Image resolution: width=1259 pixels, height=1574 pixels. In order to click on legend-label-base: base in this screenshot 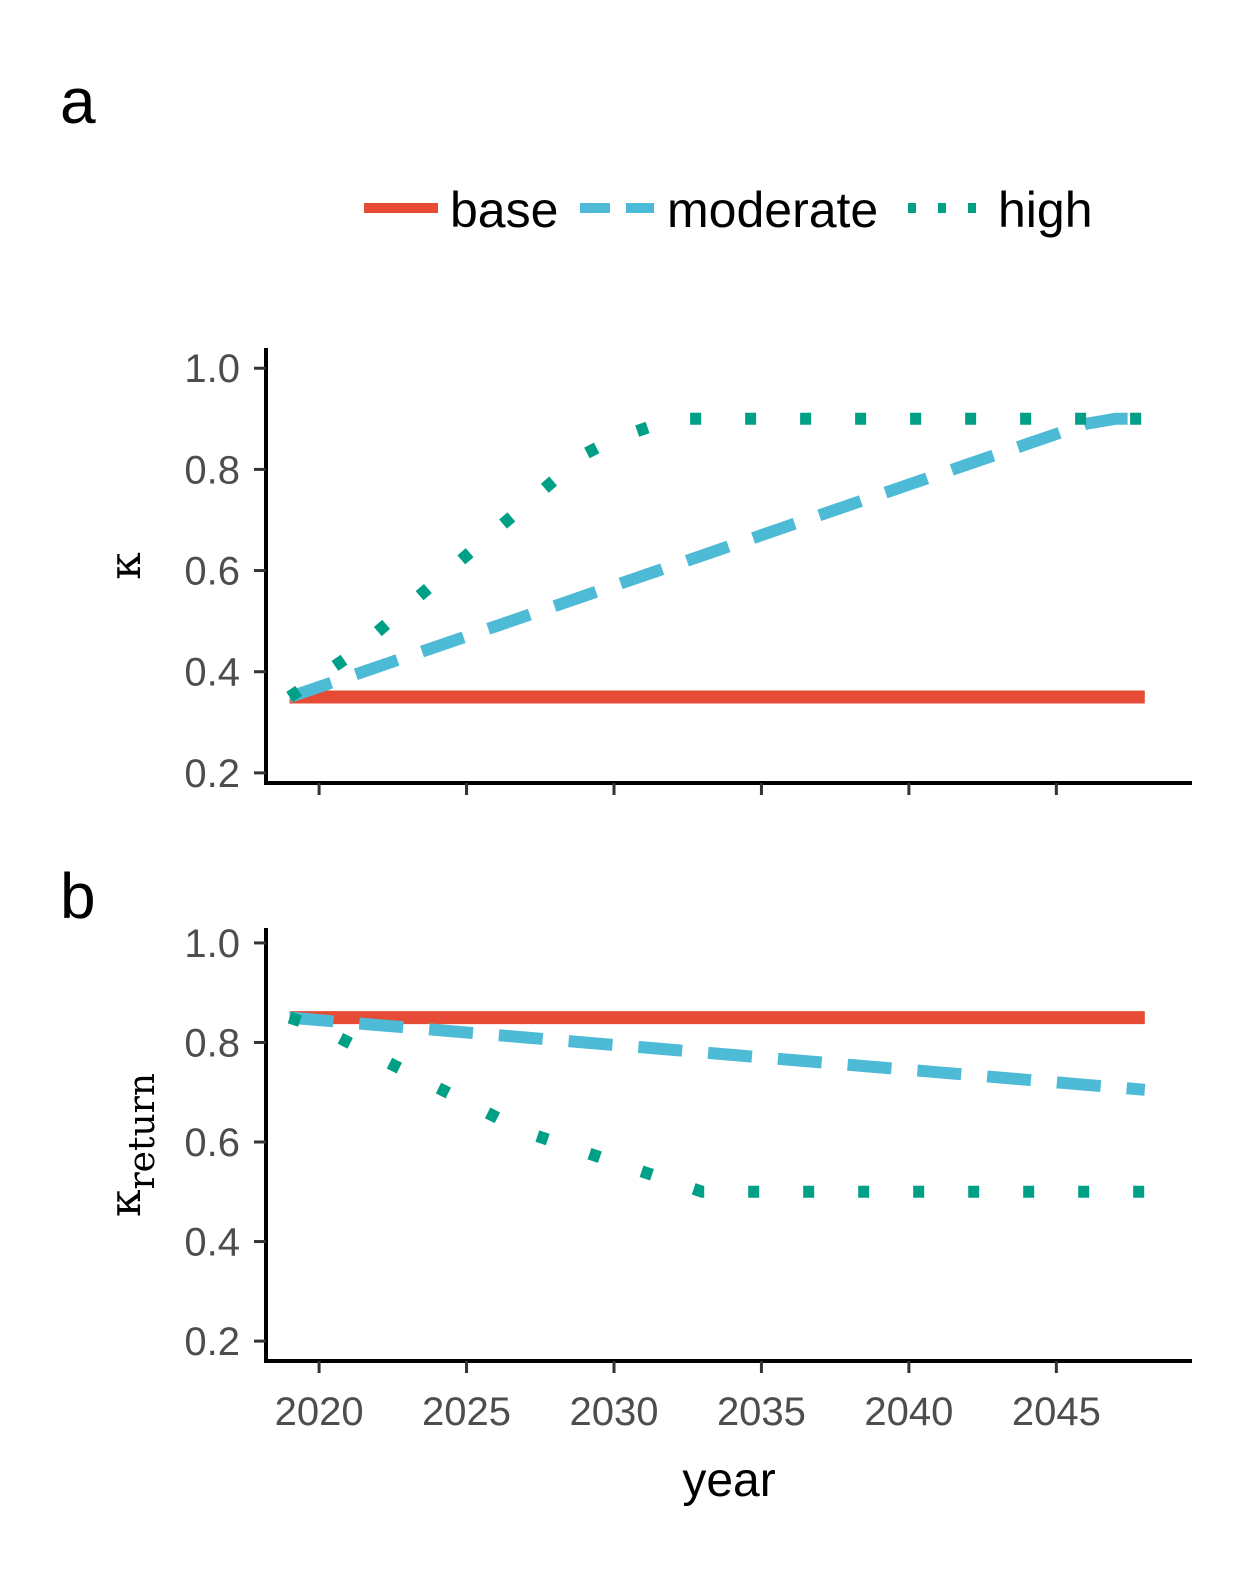, I will do `click(504, 210)`.